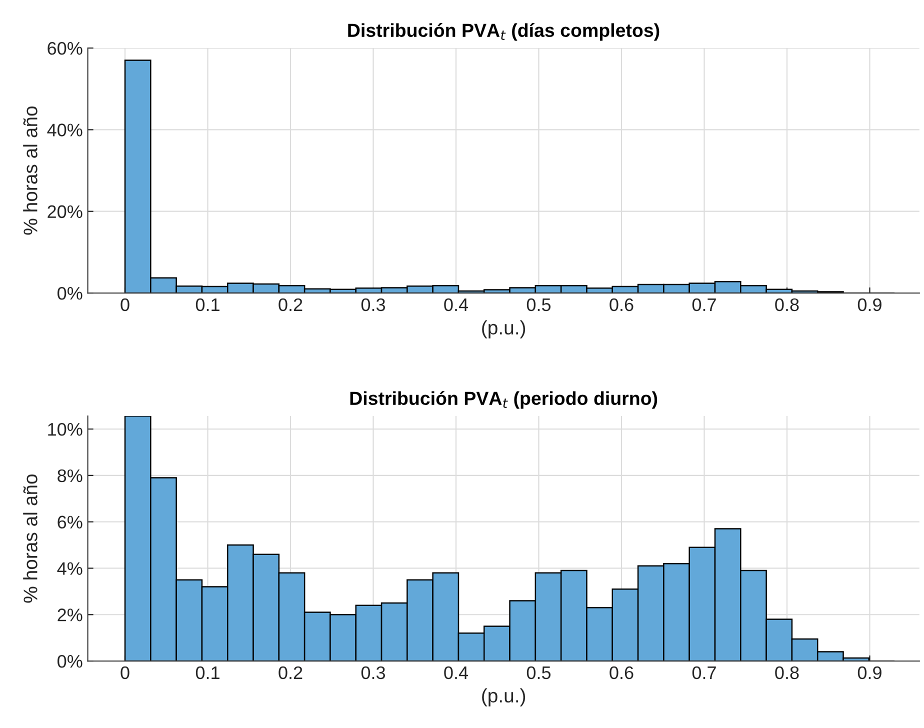 The width and height of the screenshot is (924, 728). Describe the element at coordinates (70, 522) in the screenshot. I see `y-tick-label: 6%` at that location.